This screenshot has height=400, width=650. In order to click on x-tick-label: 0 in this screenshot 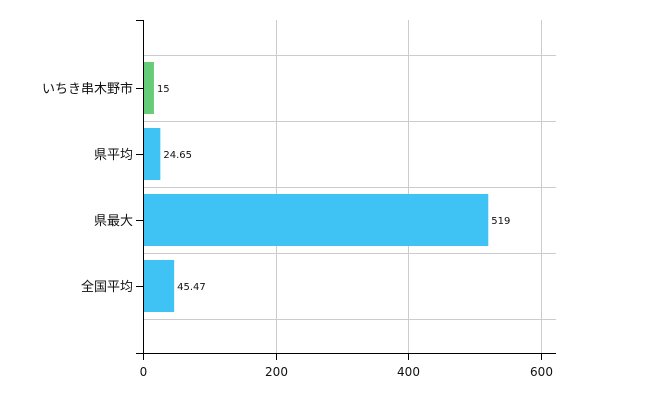, I will do `click(144, 372)`.